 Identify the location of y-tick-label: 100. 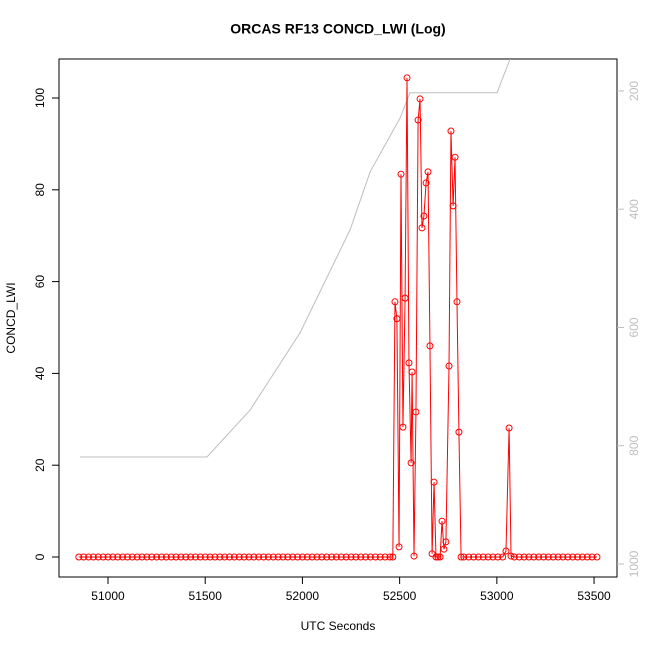
(40, 98).